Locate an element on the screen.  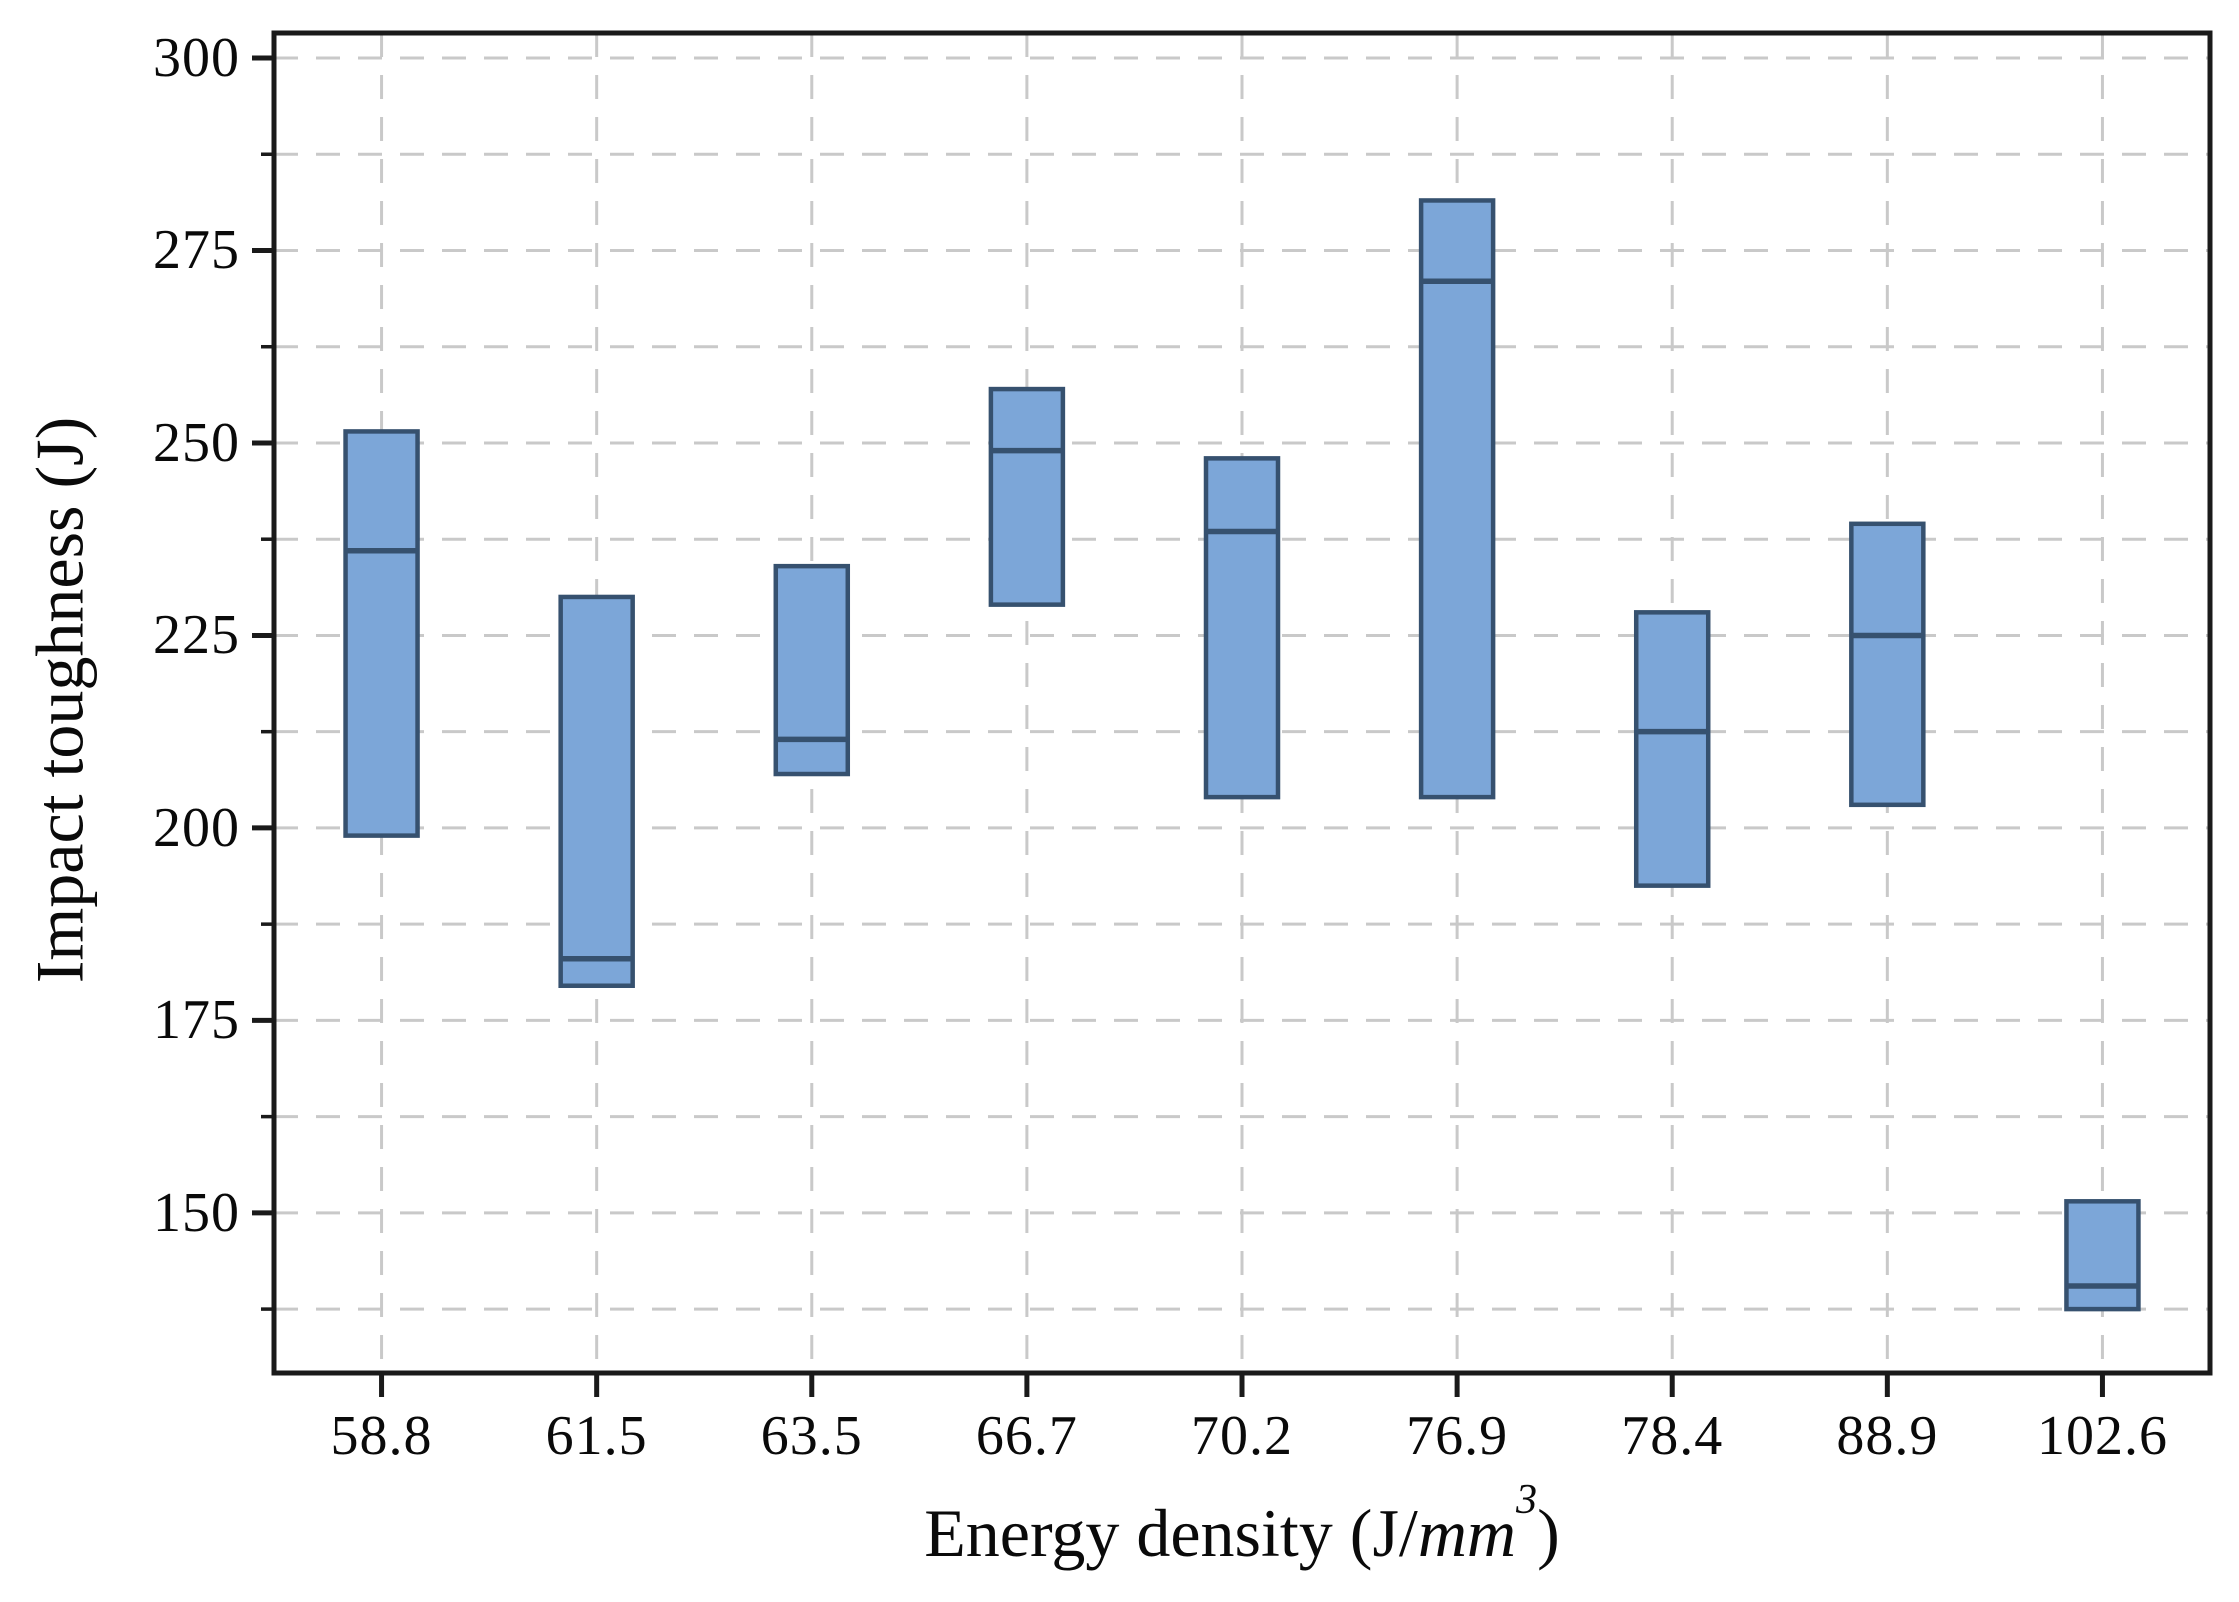
x-tick-label-70.2: 70.2 is located at coordinates (1242, 1436).